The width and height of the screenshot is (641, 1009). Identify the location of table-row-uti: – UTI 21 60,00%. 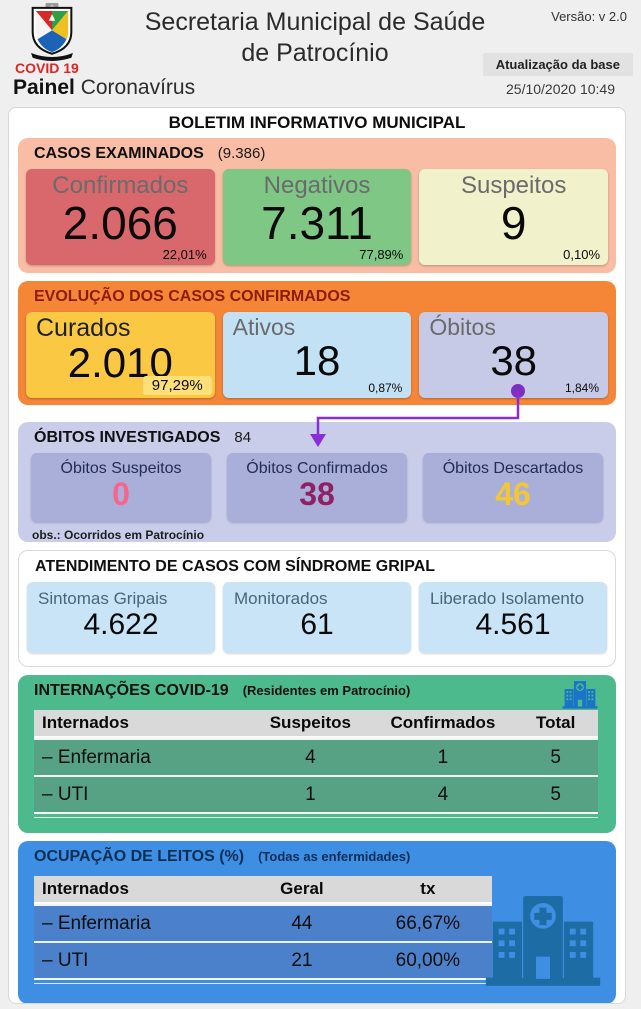
(263, 959).